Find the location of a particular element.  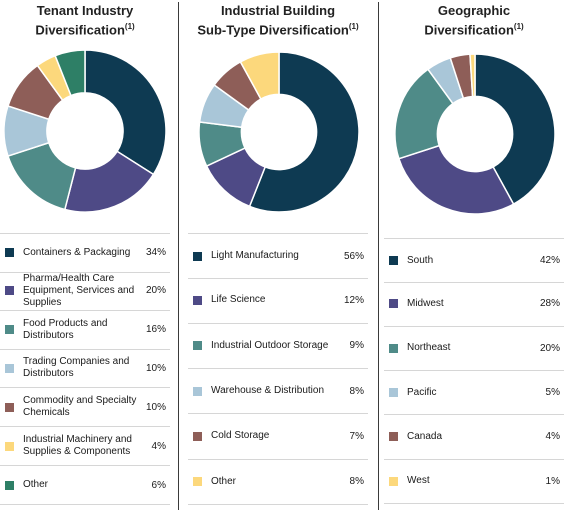

legend-label: Food Products and Distributors is located at coordinates (65, 329).